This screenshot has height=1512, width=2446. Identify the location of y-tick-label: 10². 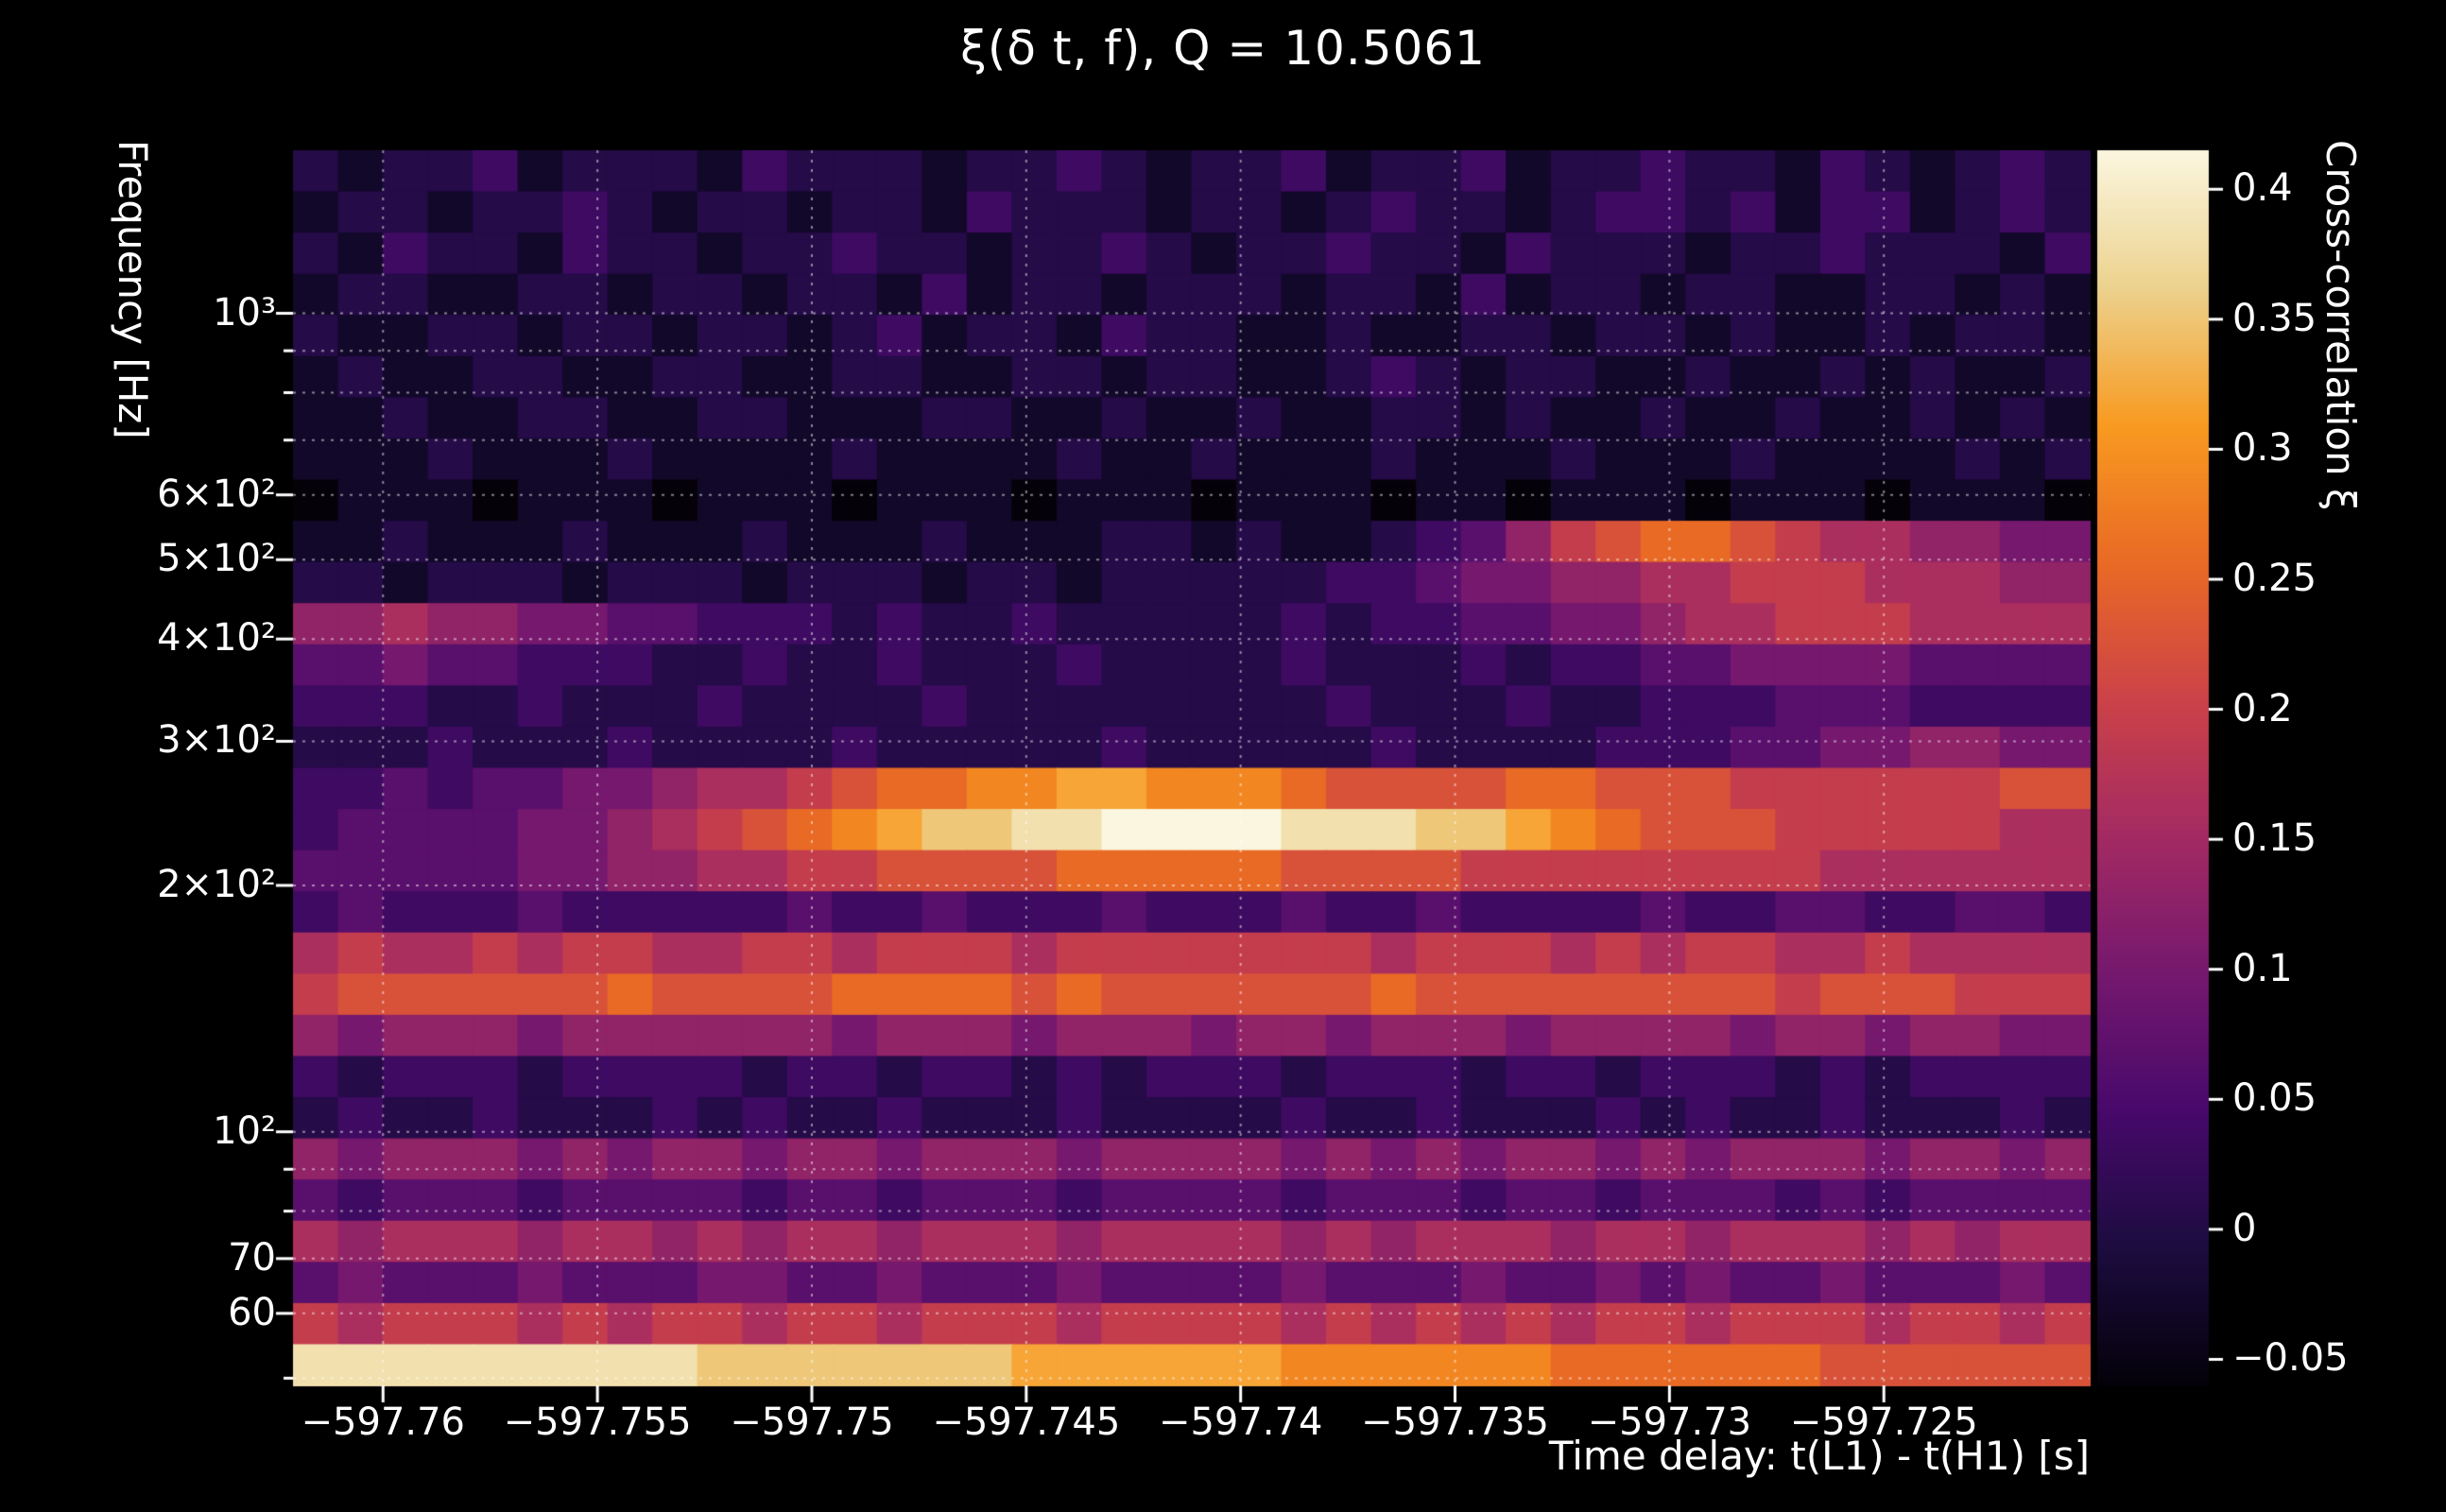
(245, 1130).